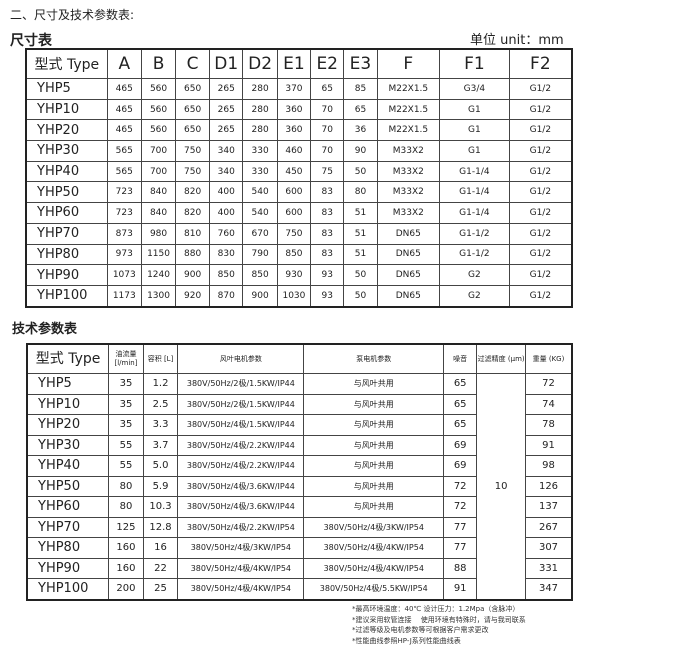  I want to click on table-cell: DN65, so click(408, 233).